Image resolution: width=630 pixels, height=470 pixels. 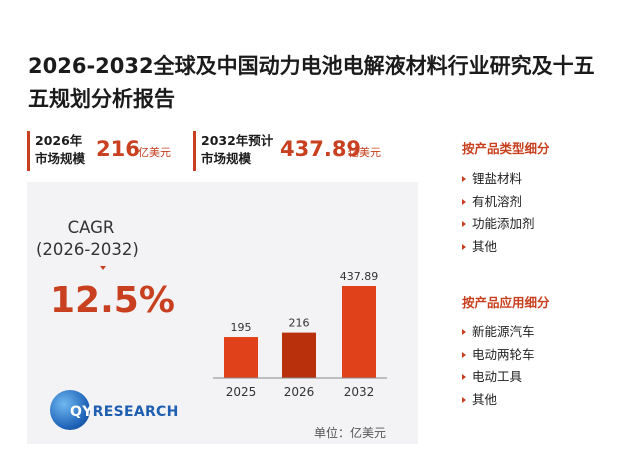 I want to click on data-label-2032: 437.89, so click(x=359, y=276).